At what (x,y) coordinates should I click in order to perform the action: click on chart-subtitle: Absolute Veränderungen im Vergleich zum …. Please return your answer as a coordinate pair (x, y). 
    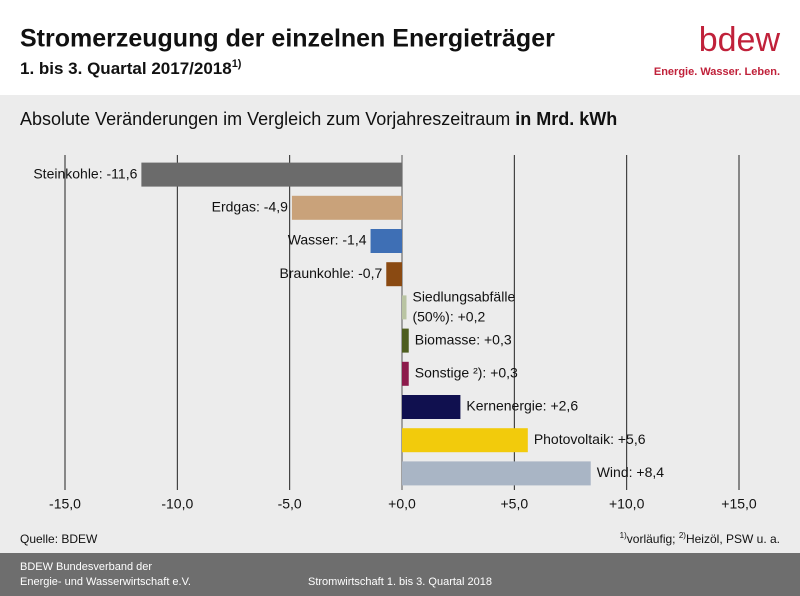
    Looking at the image, I should click on (318, 119).